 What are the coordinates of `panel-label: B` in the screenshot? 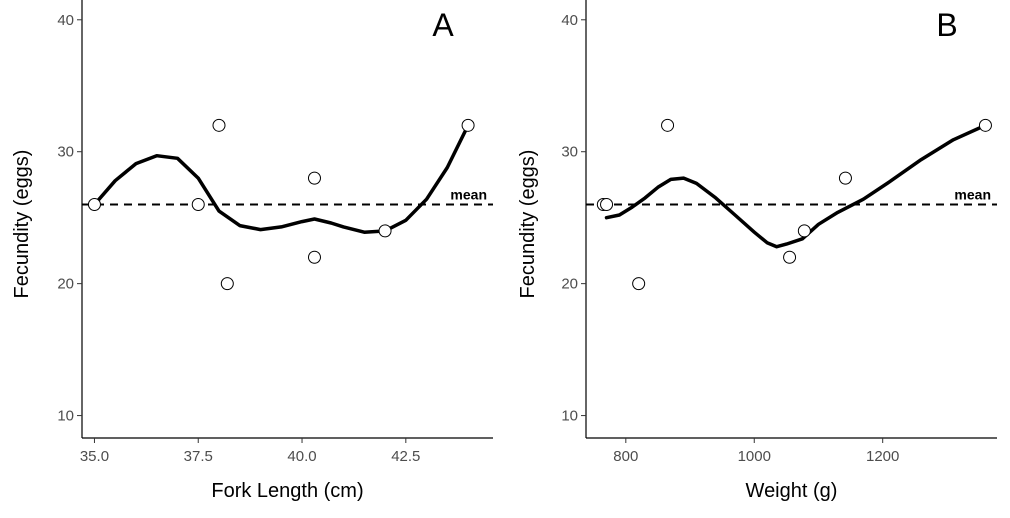 It's located at (946, 25).